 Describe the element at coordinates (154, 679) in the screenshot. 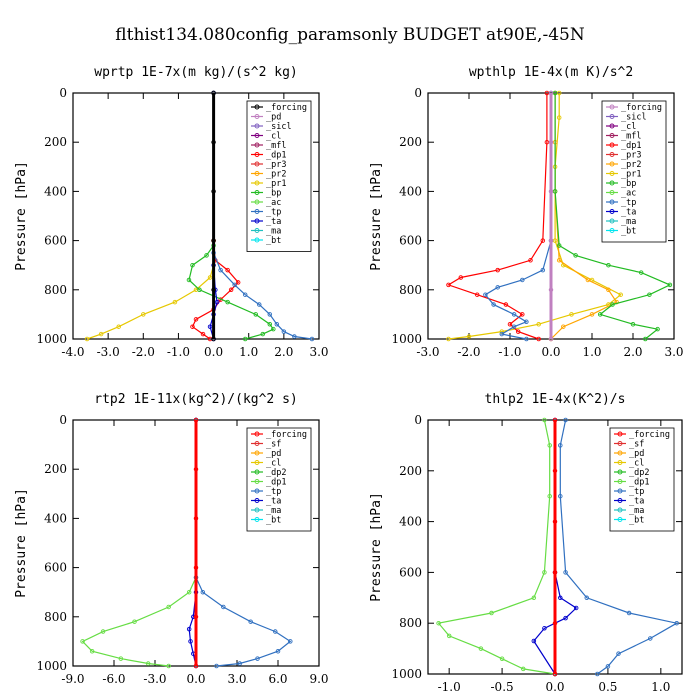

I see `x-tick-label: -3.0` at that location.